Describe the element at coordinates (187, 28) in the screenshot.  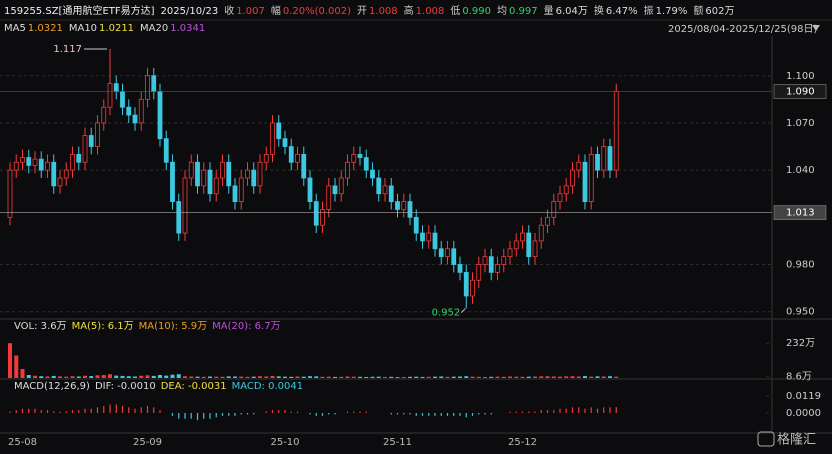
I see `ma-value: 1.0341` at that location.